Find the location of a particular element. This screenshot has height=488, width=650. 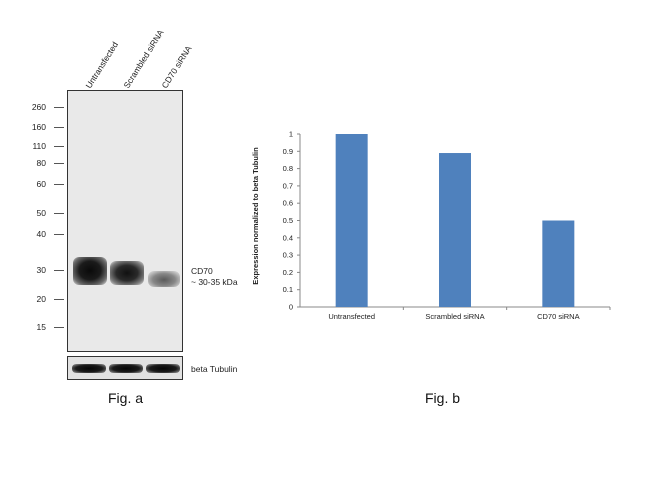

cd70-band-untransfected is located at coordinates (90, 271).